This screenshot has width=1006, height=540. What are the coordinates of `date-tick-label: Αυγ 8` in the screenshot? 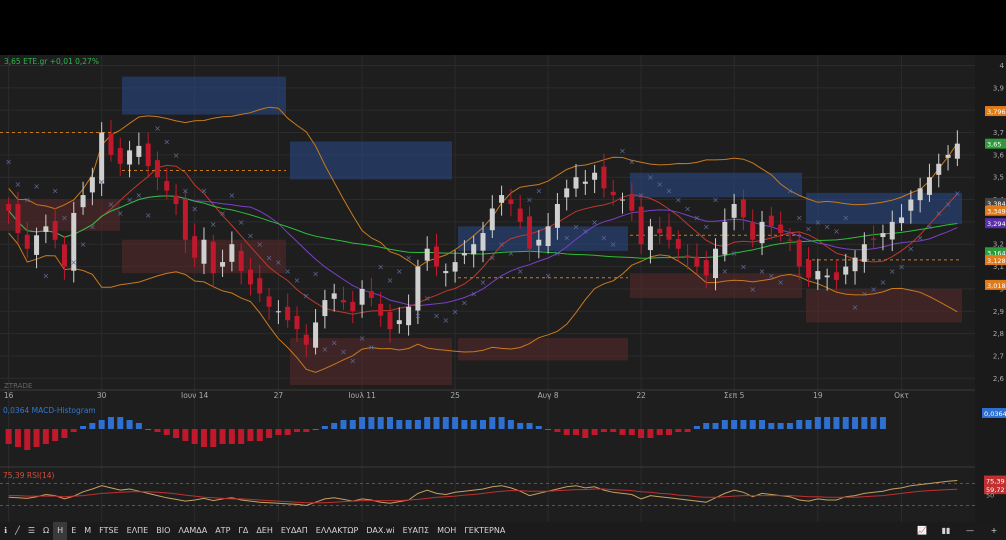 It's located at (548, 395).